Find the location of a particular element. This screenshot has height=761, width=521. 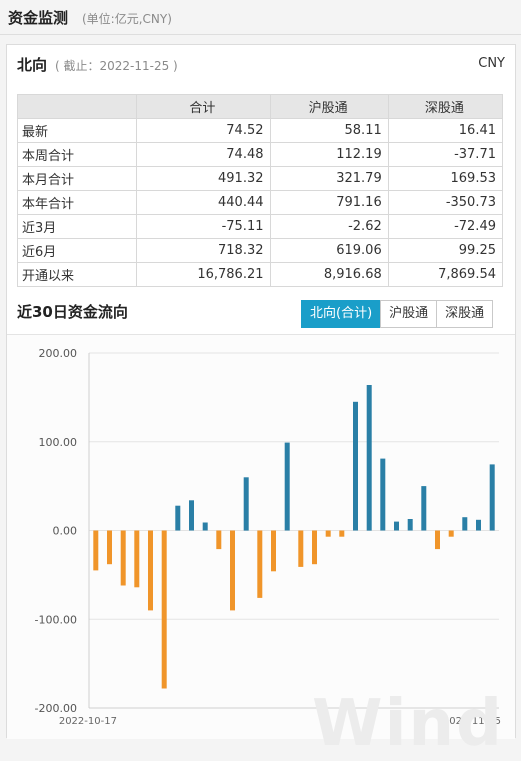

unit-label: (单位:亿元,CNY) is located at coordinates (127, 19).